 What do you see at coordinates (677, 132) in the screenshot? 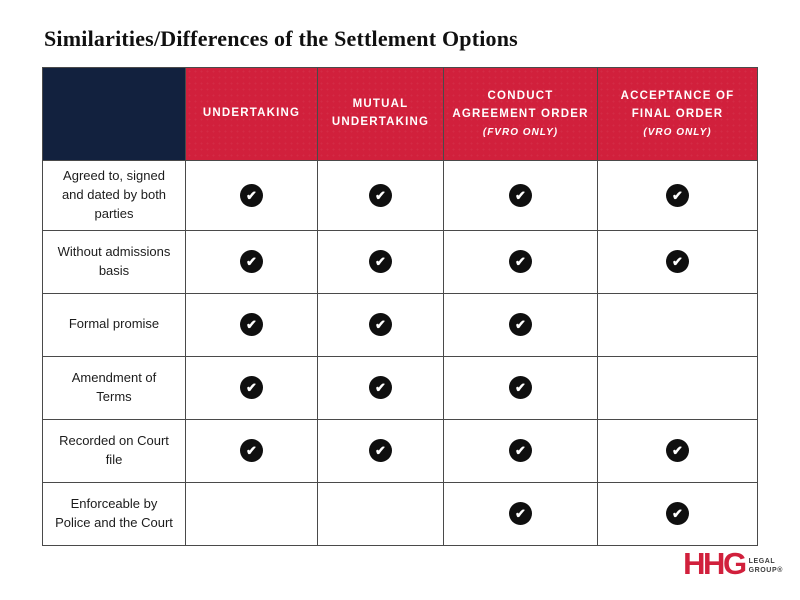
I see `column-header-sublabel: (VRO ONLY)` at bounding box center [677, 132].